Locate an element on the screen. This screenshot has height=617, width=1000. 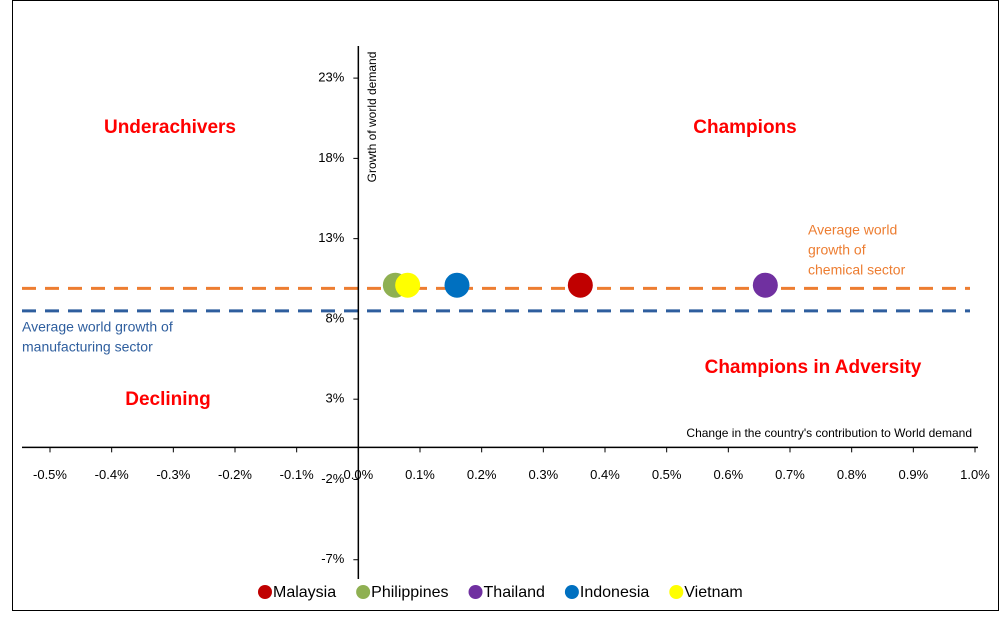
y-tick-label: 18% is located at coordinates (331, 157).